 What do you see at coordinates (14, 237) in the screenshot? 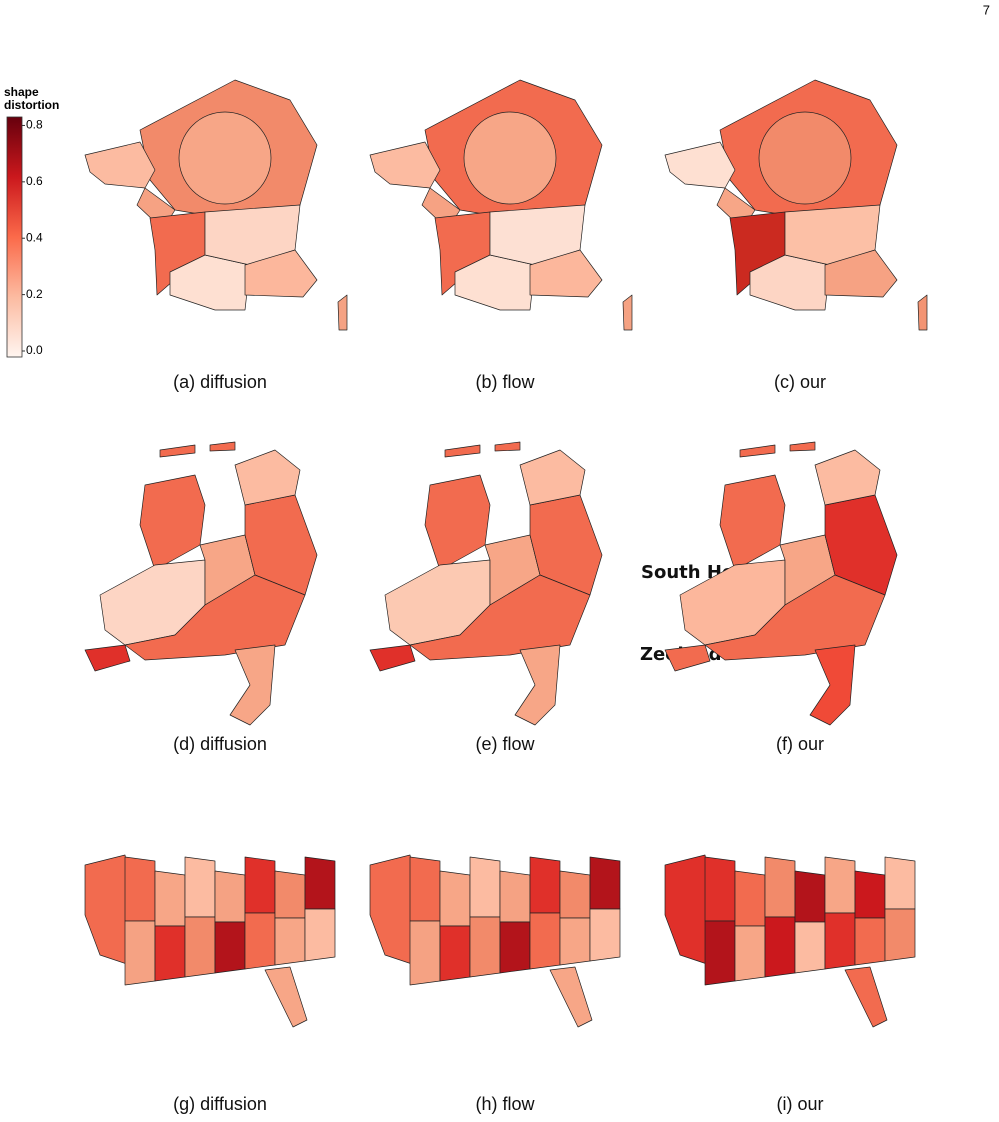
I see `colorbar` at bounding box center [14, 237].